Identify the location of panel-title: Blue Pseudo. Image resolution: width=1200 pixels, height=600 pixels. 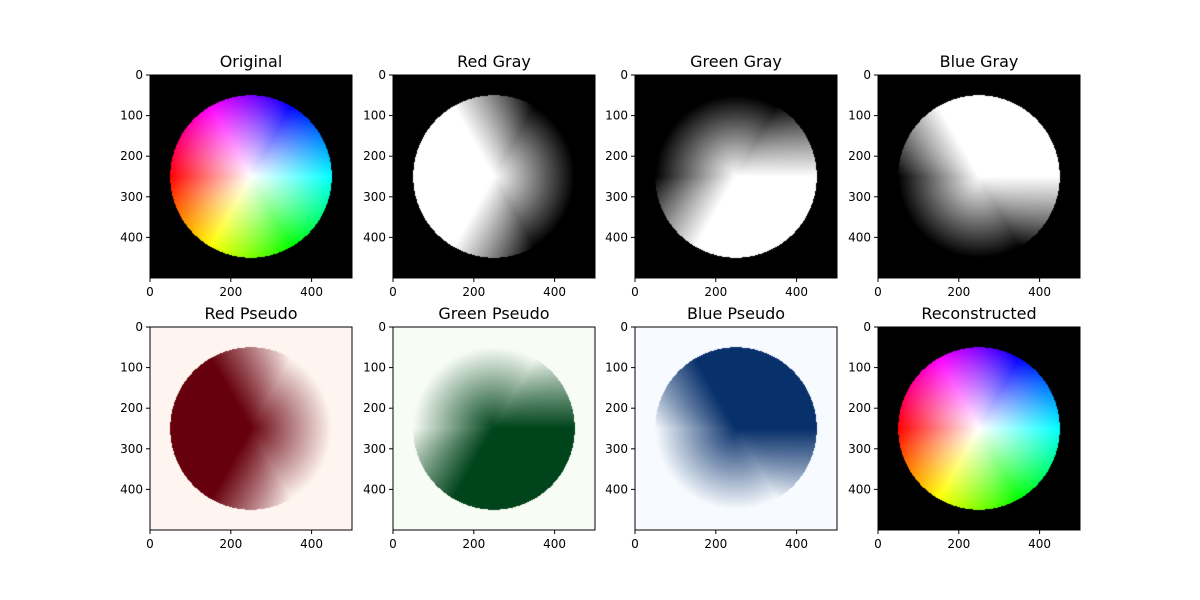
(736, 313).